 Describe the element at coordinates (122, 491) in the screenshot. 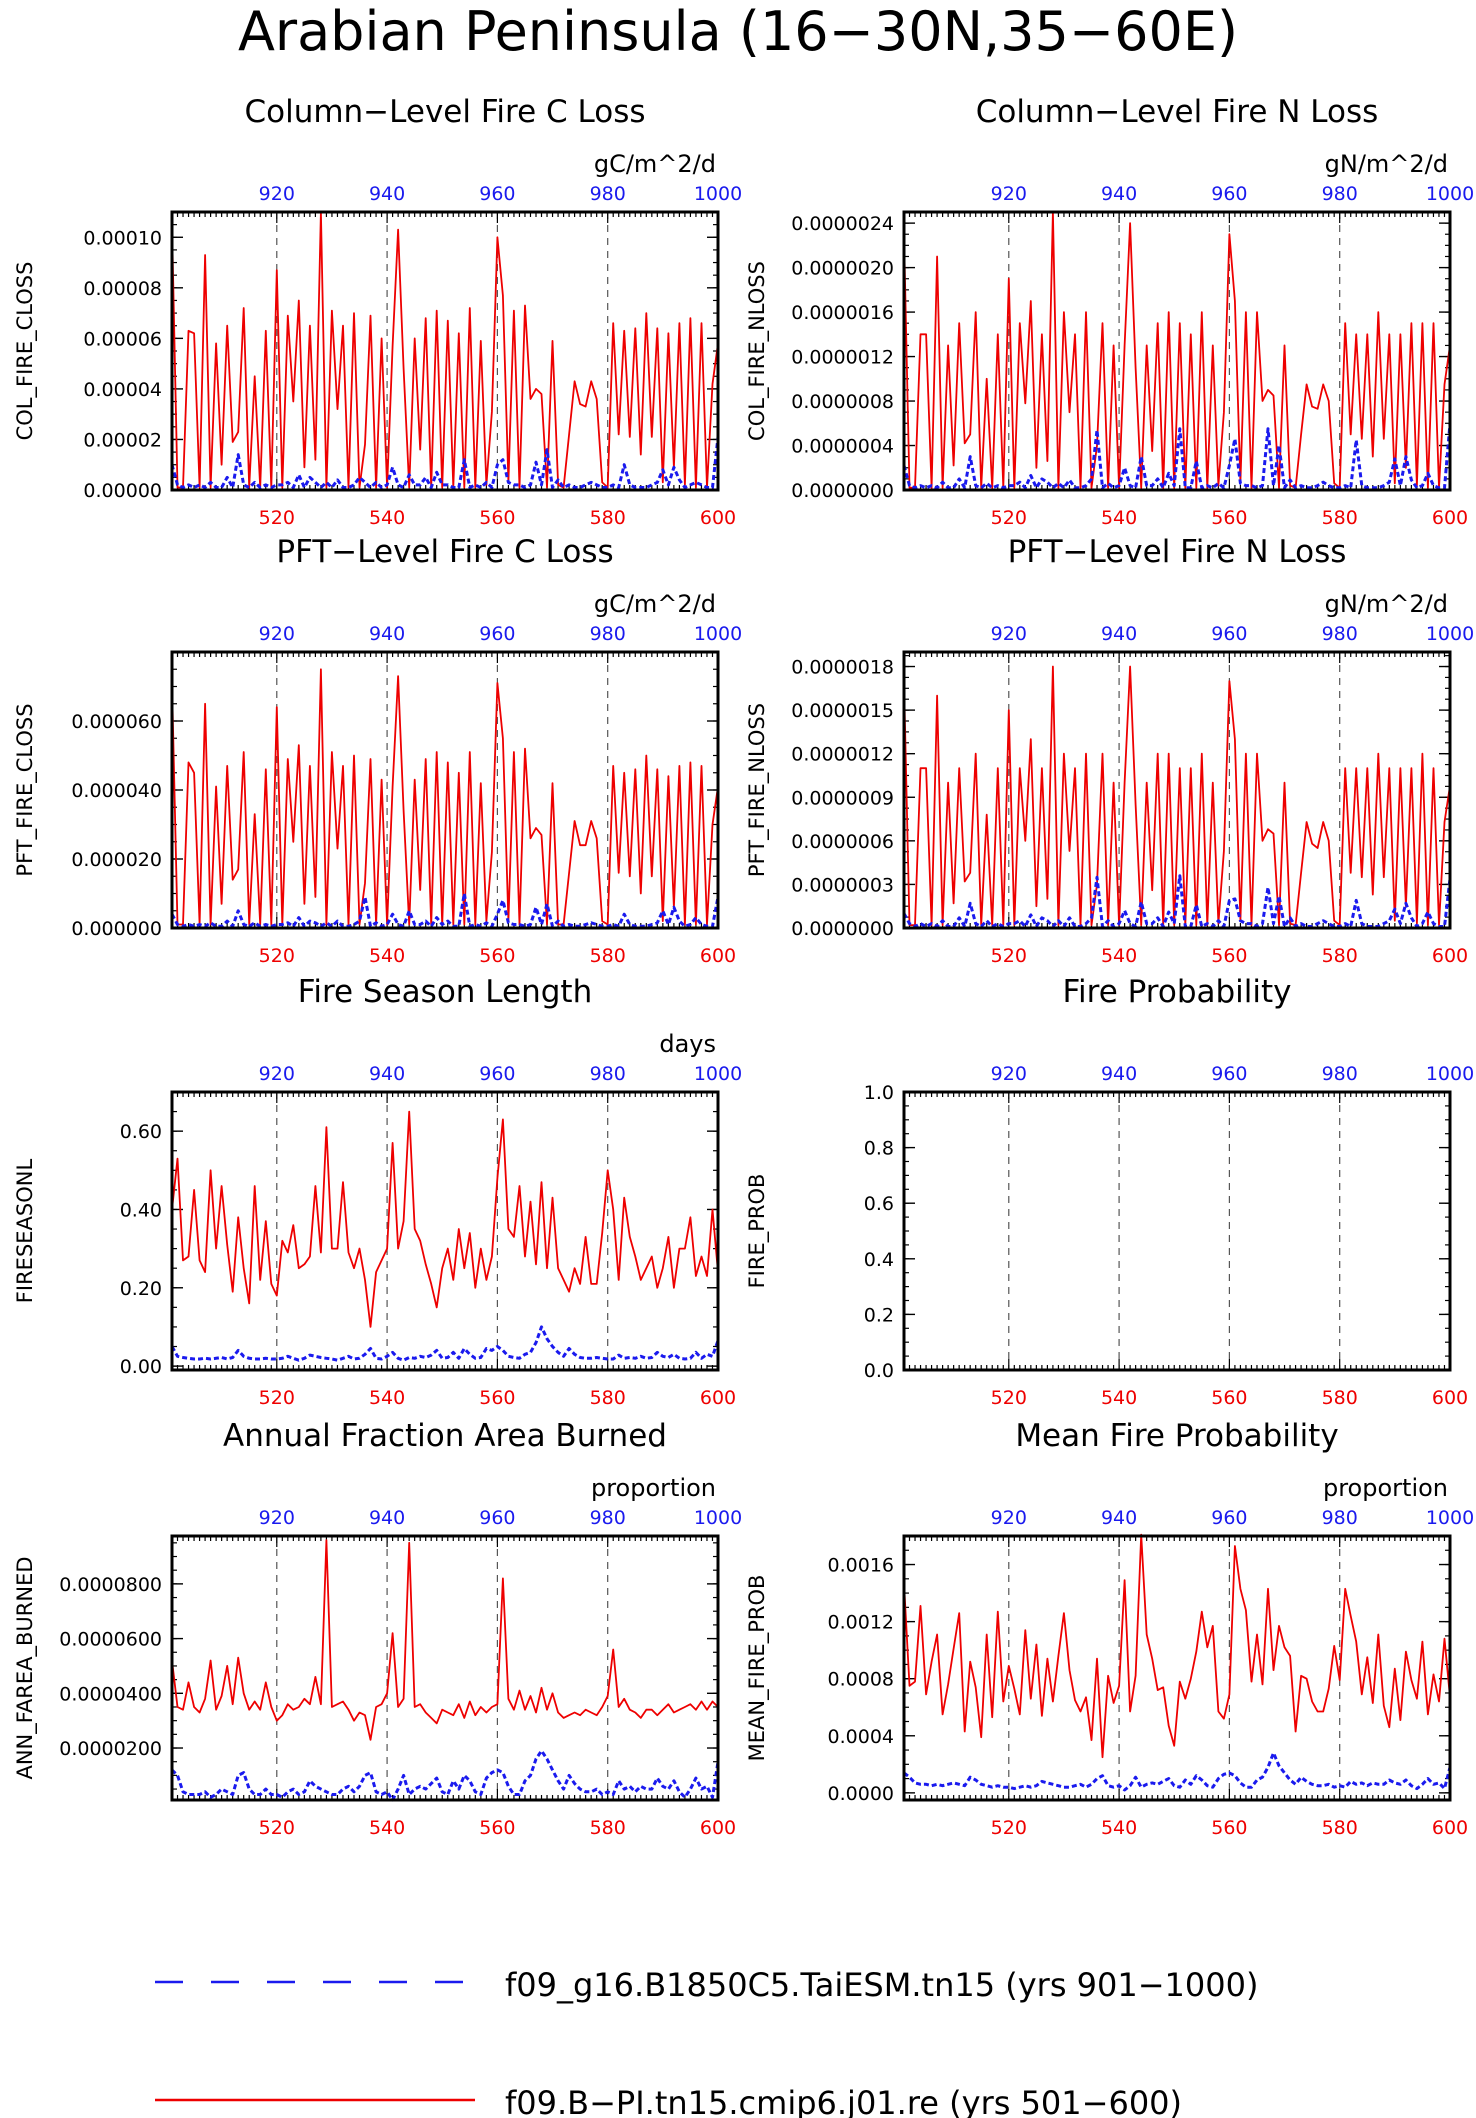

I see `y-tick-label: 0.00000` at that location.